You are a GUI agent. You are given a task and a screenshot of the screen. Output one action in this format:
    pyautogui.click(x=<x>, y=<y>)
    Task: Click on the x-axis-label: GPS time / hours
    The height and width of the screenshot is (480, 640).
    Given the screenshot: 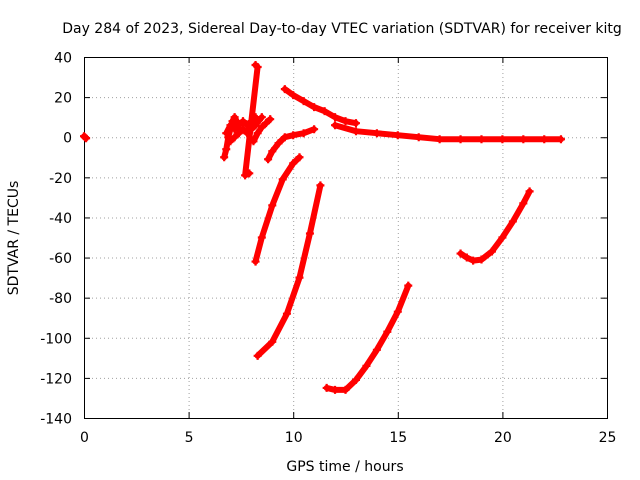 What is the action you would take?
    pyautogui.click(x=344, y=467)
    